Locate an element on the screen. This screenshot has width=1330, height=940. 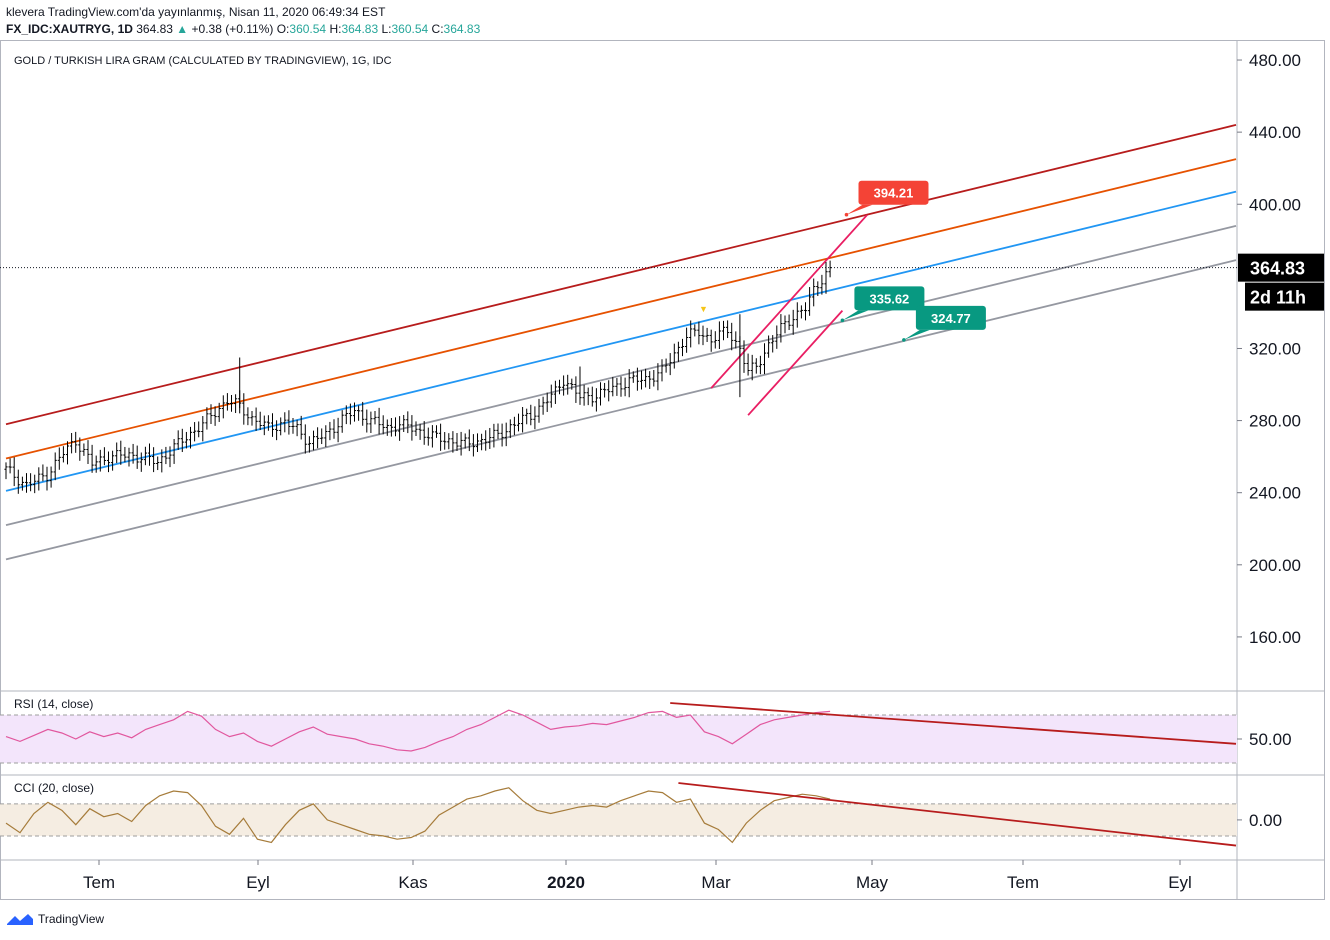
cci-line is located at coordinates (418, 815).